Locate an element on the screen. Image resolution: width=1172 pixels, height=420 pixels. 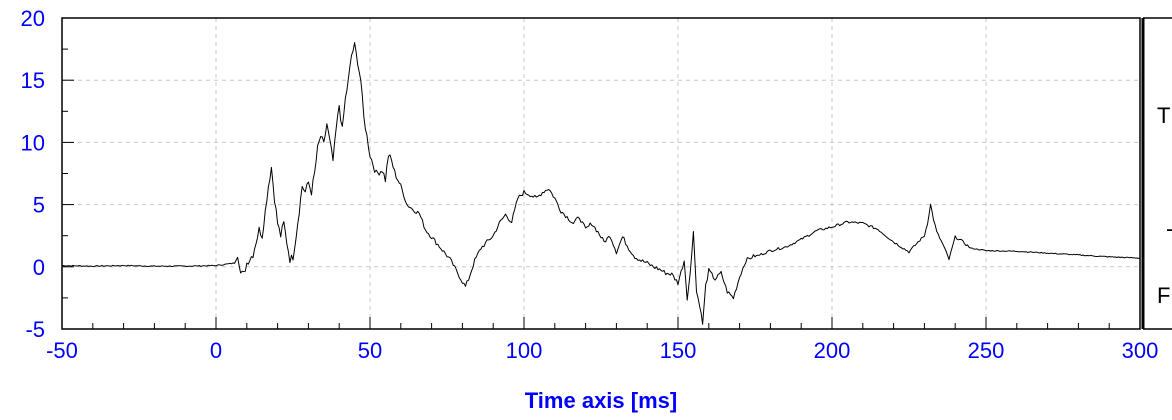
legend-text-fragment: - is located at coordinates (1169, 228).